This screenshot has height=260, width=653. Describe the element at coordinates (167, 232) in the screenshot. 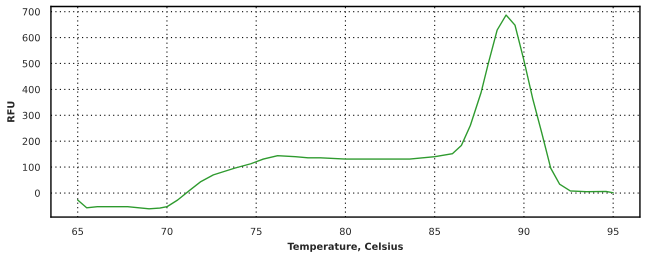

I see `x-tick-label: 70` at that location.